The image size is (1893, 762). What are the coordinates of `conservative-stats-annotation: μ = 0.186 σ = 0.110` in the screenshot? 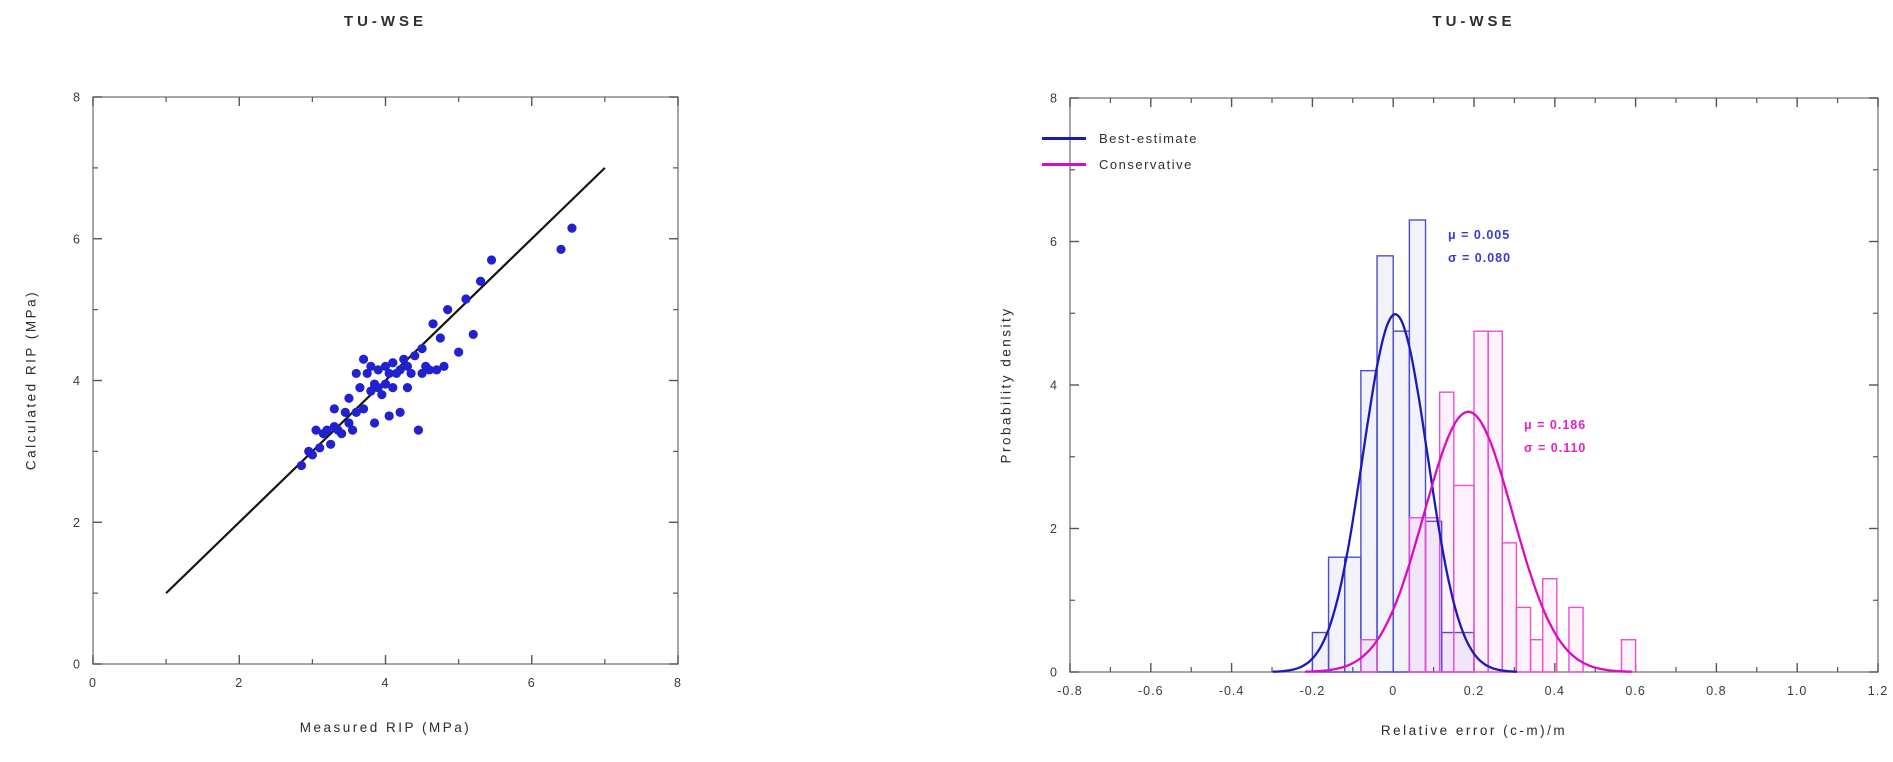 It's located at (1555, 437).